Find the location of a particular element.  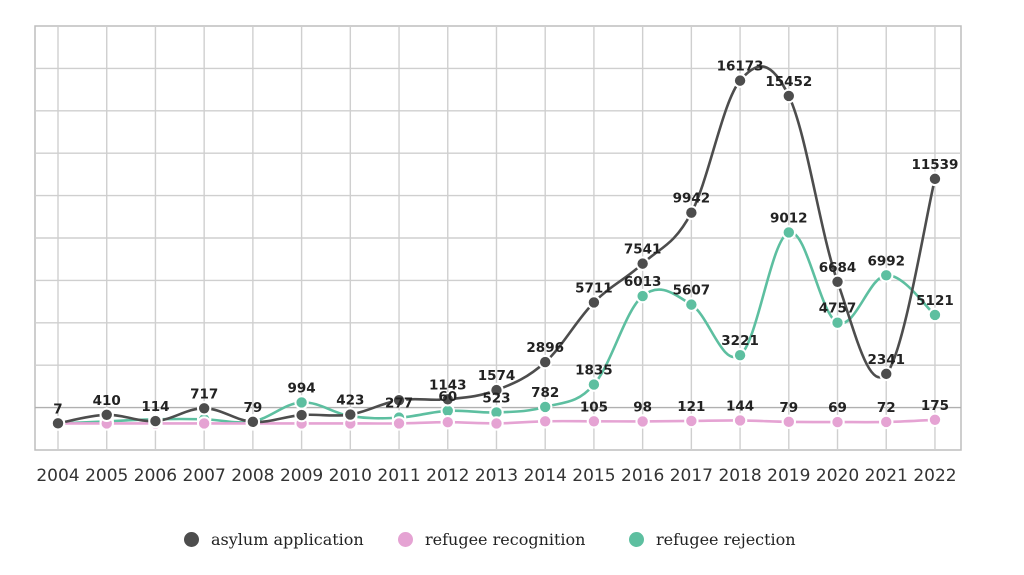

x-tick-label: 2007 is located at coordinates (204, 476).